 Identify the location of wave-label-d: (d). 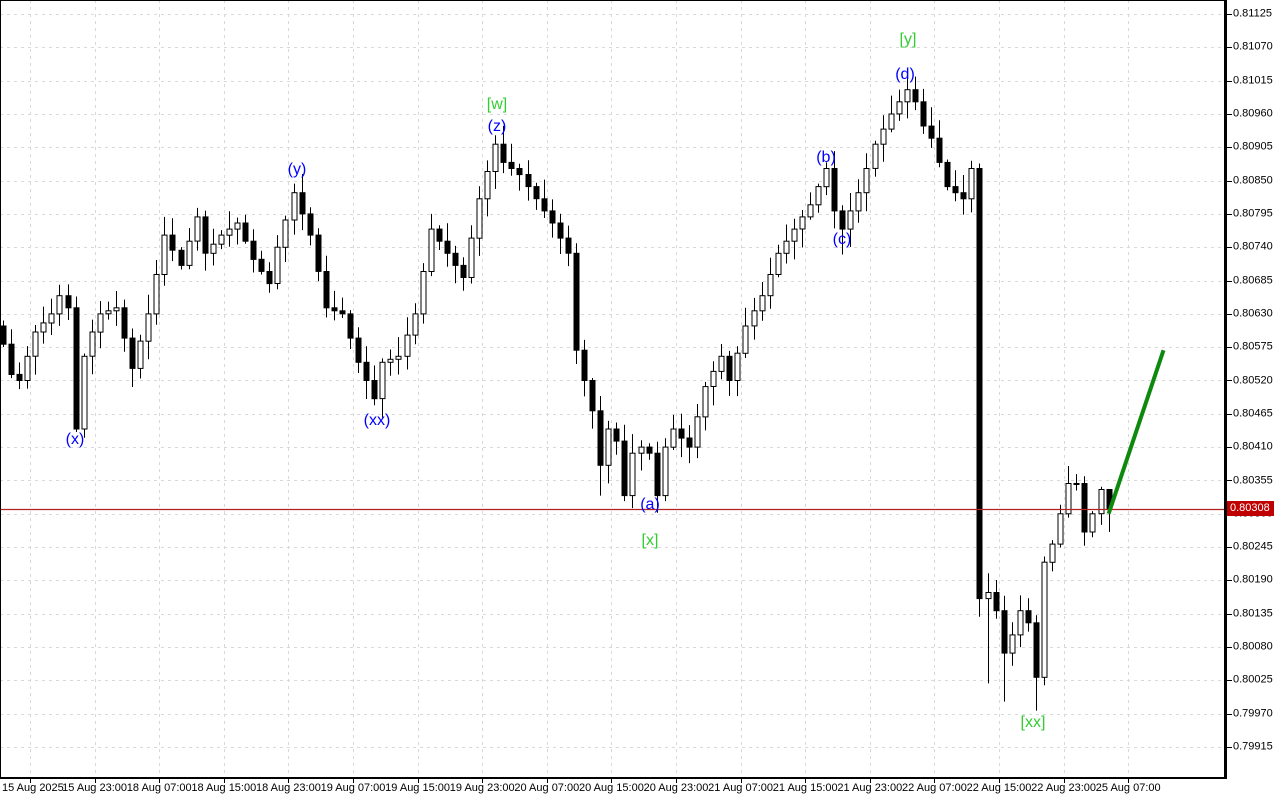
(905, 74).